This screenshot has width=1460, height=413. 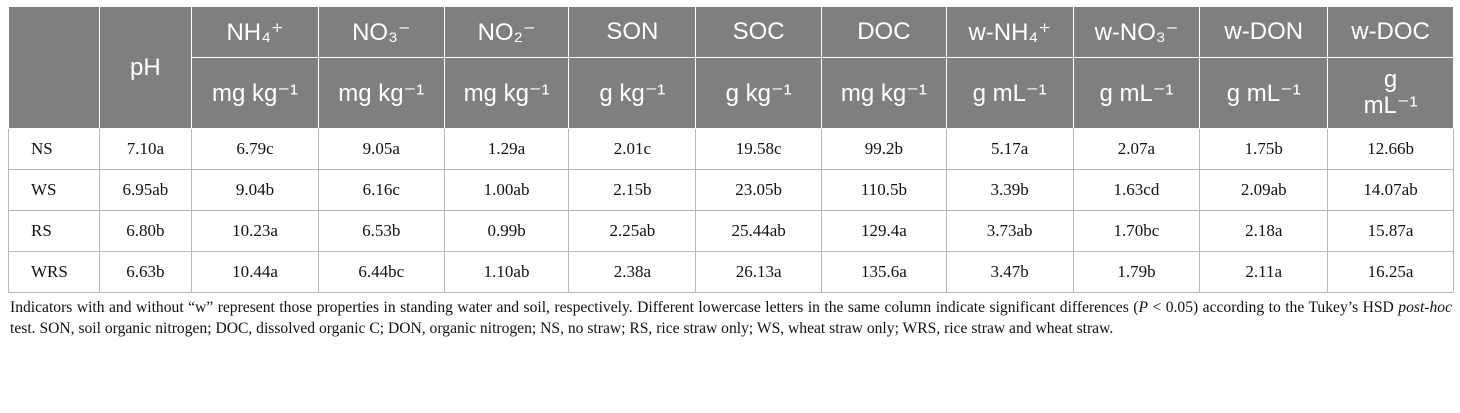 What do you see at coordinates (255, 190) in the screenshot?
I see `table-cell: 9.04b` at bounding box center [255, 190].